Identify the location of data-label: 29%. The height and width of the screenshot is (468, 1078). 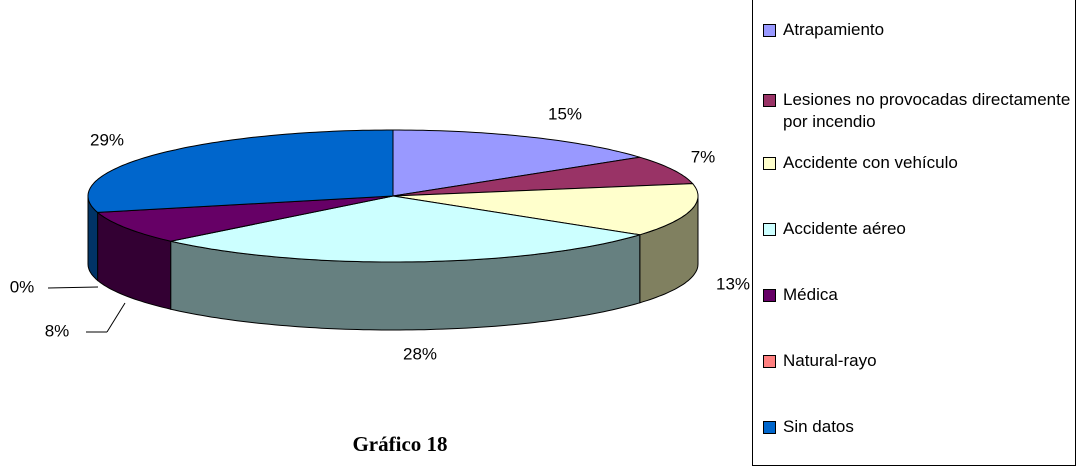
(107, 139).